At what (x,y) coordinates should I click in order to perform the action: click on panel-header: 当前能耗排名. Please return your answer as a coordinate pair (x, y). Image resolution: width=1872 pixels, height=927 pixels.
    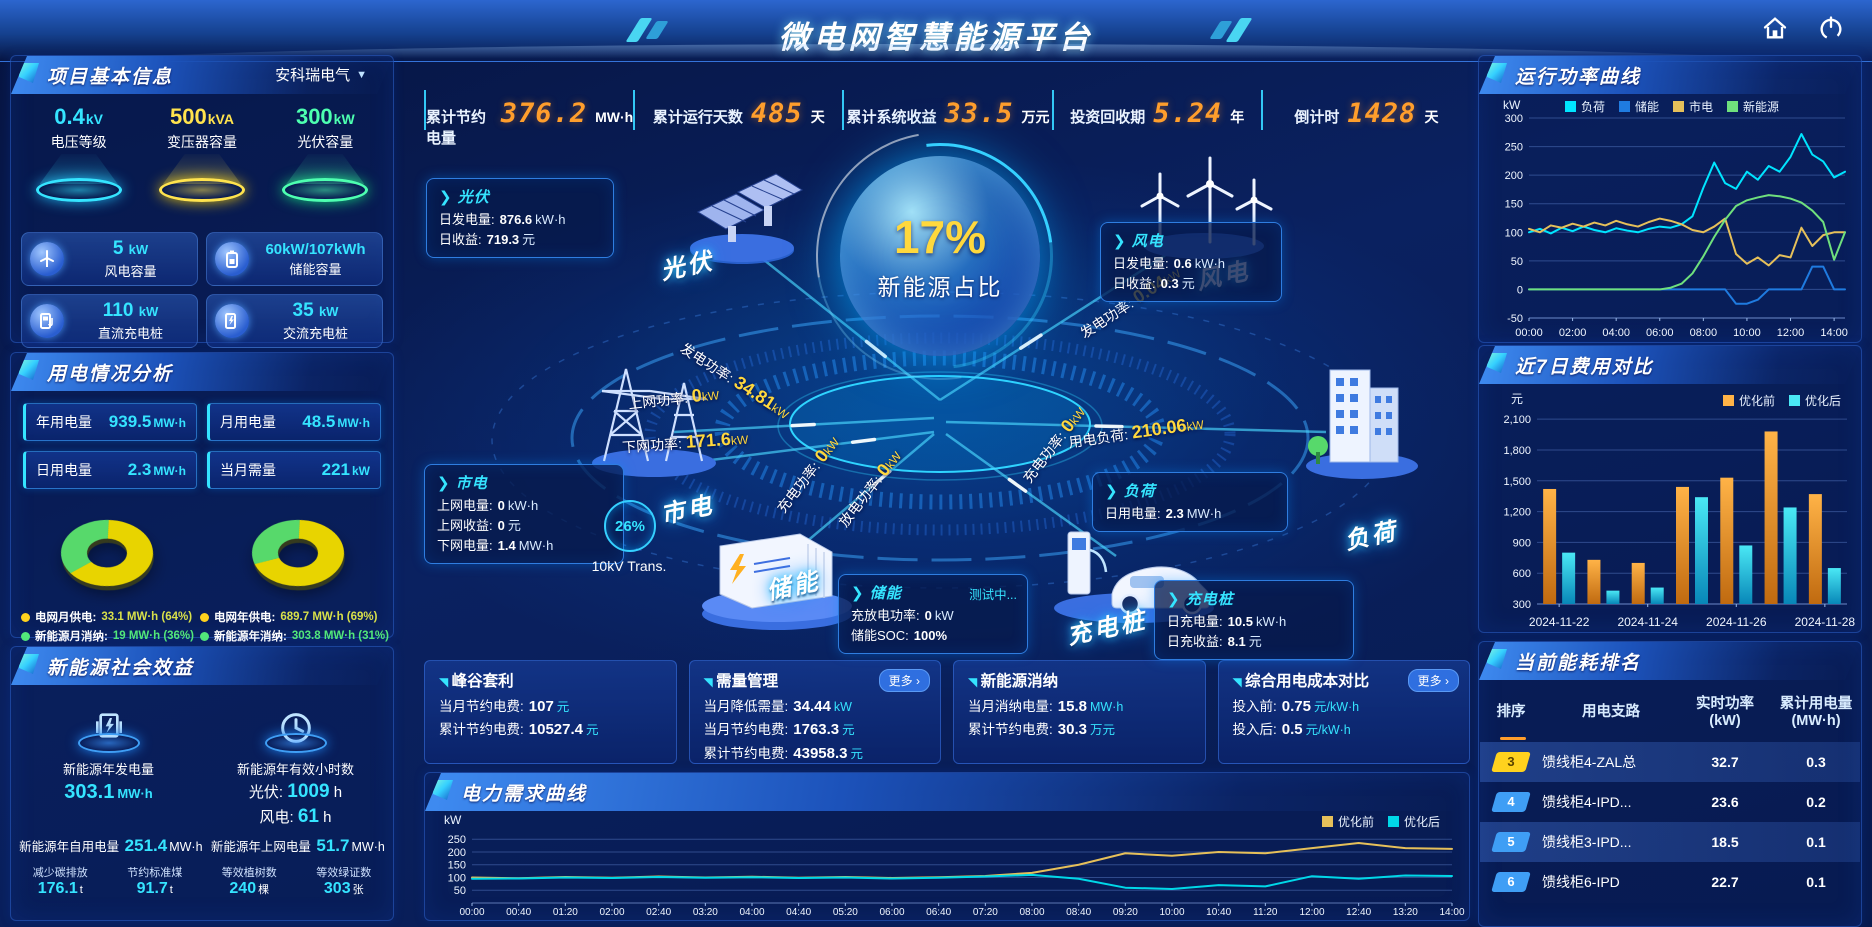
    Looking at the image, I should click on (1670, 661).